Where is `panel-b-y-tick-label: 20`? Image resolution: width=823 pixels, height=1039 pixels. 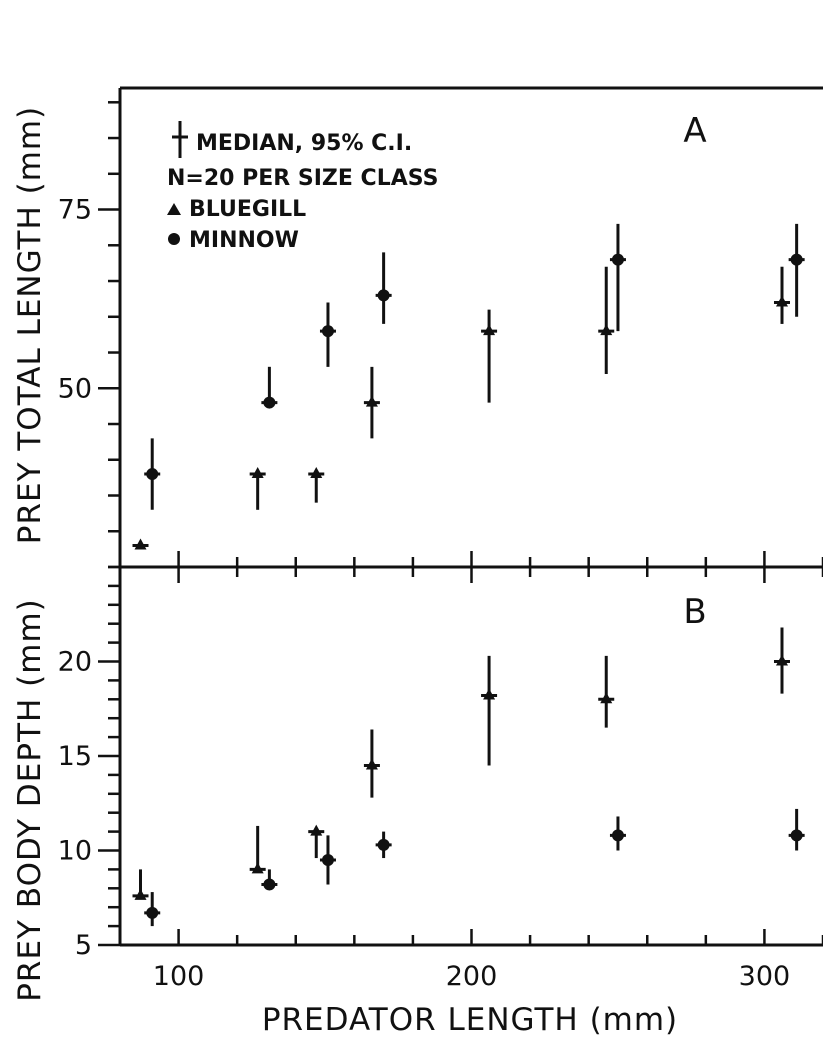 panel-b-y-tick-label: 20 is located at coordinates (75, 662).